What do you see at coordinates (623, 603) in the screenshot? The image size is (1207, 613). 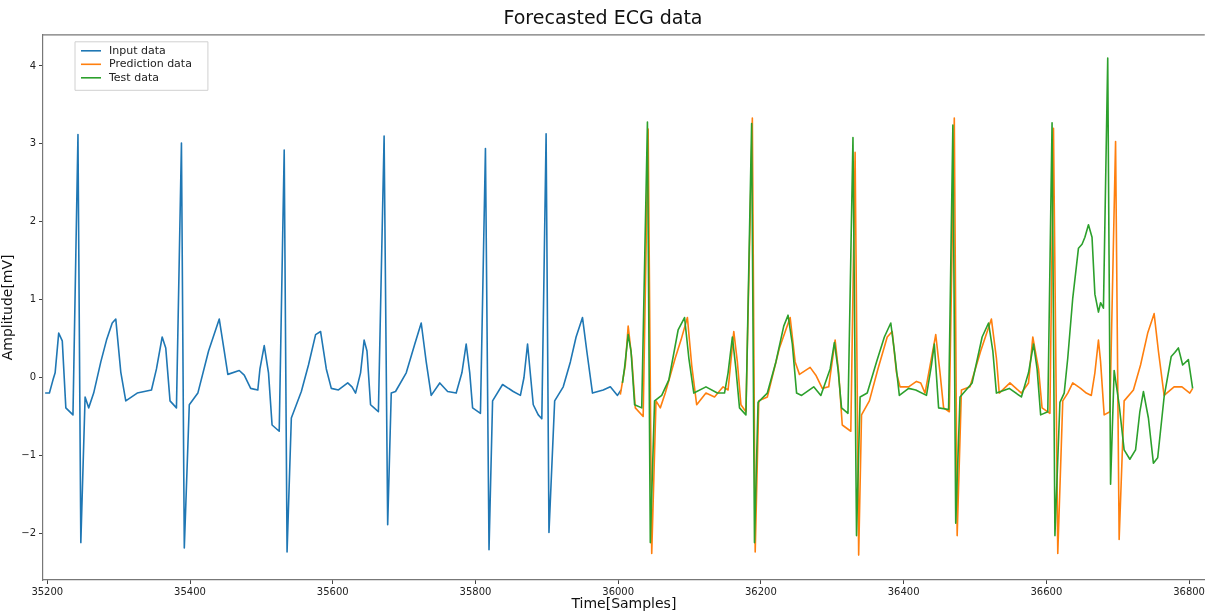 I see `x-axis-title: Time[Samples]` at bounding box center [623, 603].